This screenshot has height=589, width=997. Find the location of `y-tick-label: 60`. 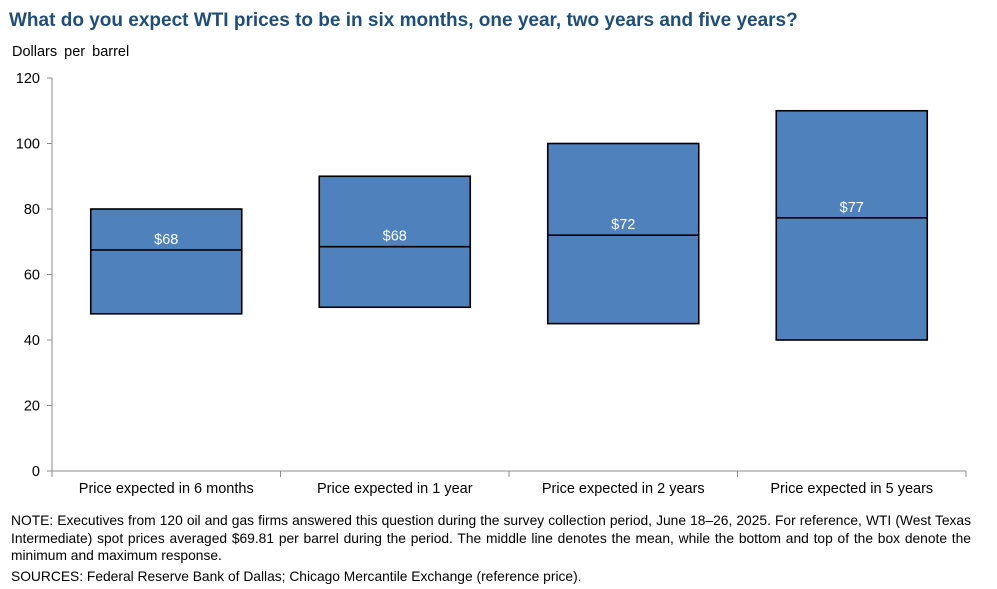

y-tick-label: 60 is located at coordinates (32, 276).